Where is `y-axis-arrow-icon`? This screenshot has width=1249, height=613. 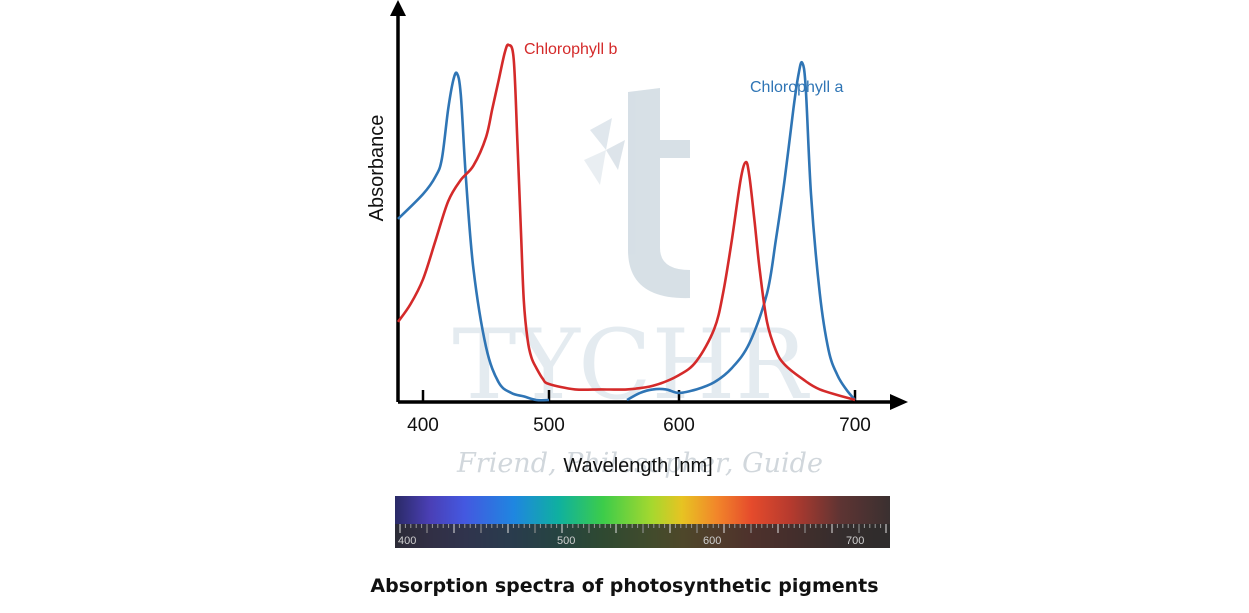
y-axis-arrow-icon is located at coordinates (398, 8).